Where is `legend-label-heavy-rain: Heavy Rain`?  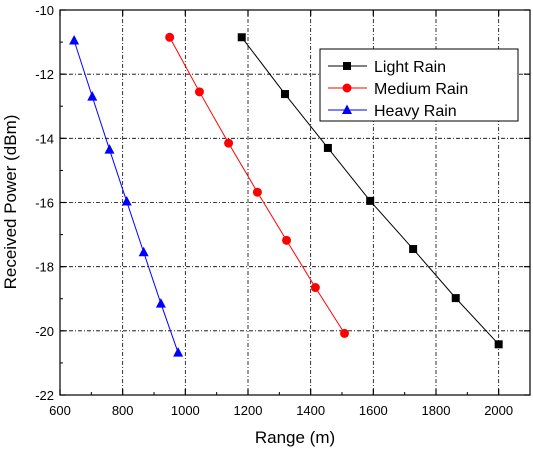 legend-label-heavy-rain: Heavy Rain is located at coordinates (415, 111).